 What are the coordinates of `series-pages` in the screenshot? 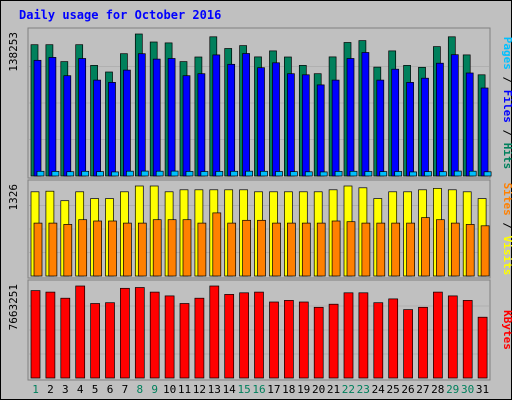 It's located at (264, 173).